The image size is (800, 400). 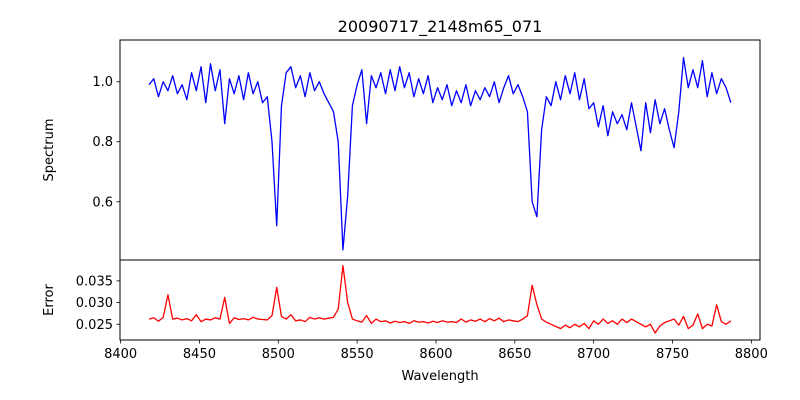 What do you see at coordinates (514, 354) in the screenshot?
I see `x-tick-label: 8650` at bounding box center [514, 354].